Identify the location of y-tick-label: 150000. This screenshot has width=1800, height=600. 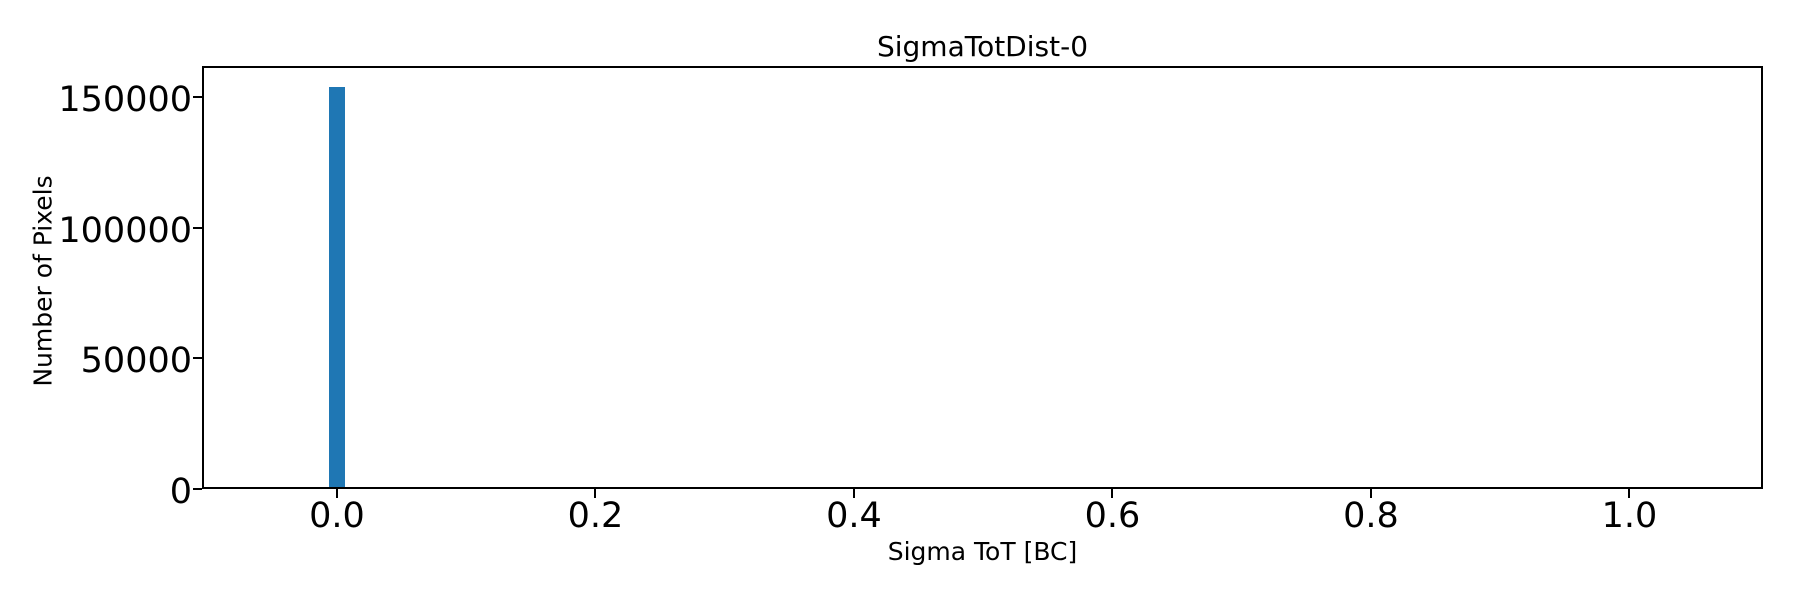
(125, 100).